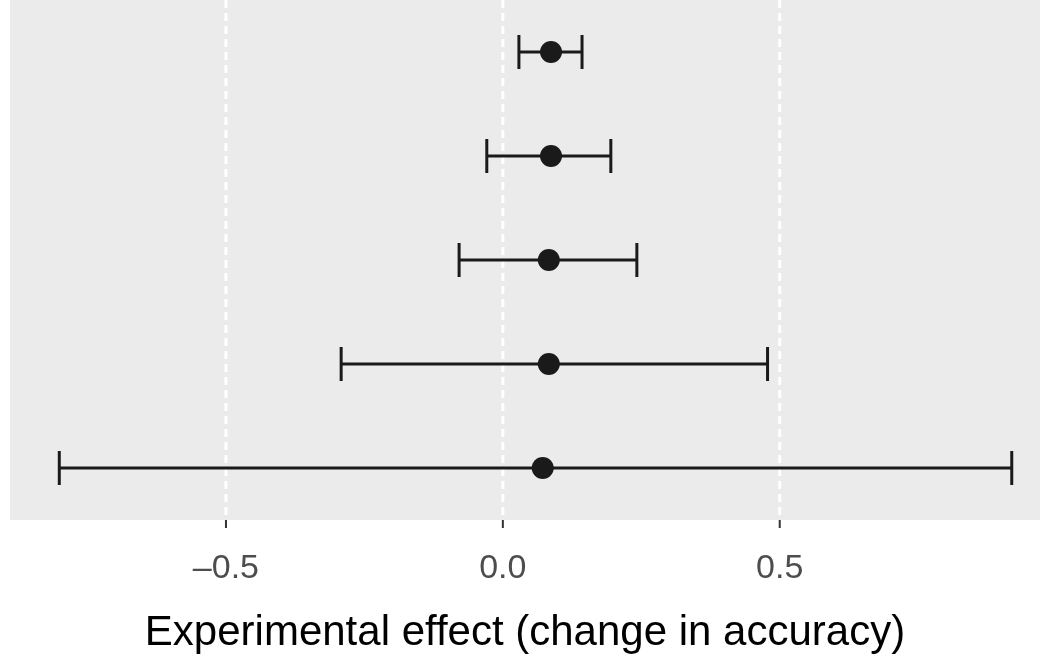 Image resolution: width=1048 pixels, height=667 pixels. What do you see at coordinates (525, 630) in the screenshot?
I see `x-axis-title: Experimental effect (change in accuracy)` at bounding box center [525, 630].